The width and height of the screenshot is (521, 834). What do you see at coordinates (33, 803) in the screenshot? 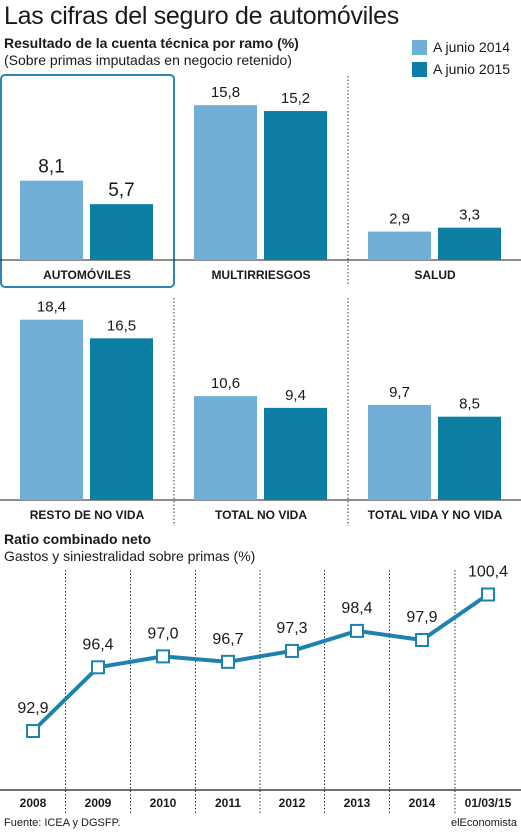
I see `x-tick-label: 2008` at bounding box center [33, 803].